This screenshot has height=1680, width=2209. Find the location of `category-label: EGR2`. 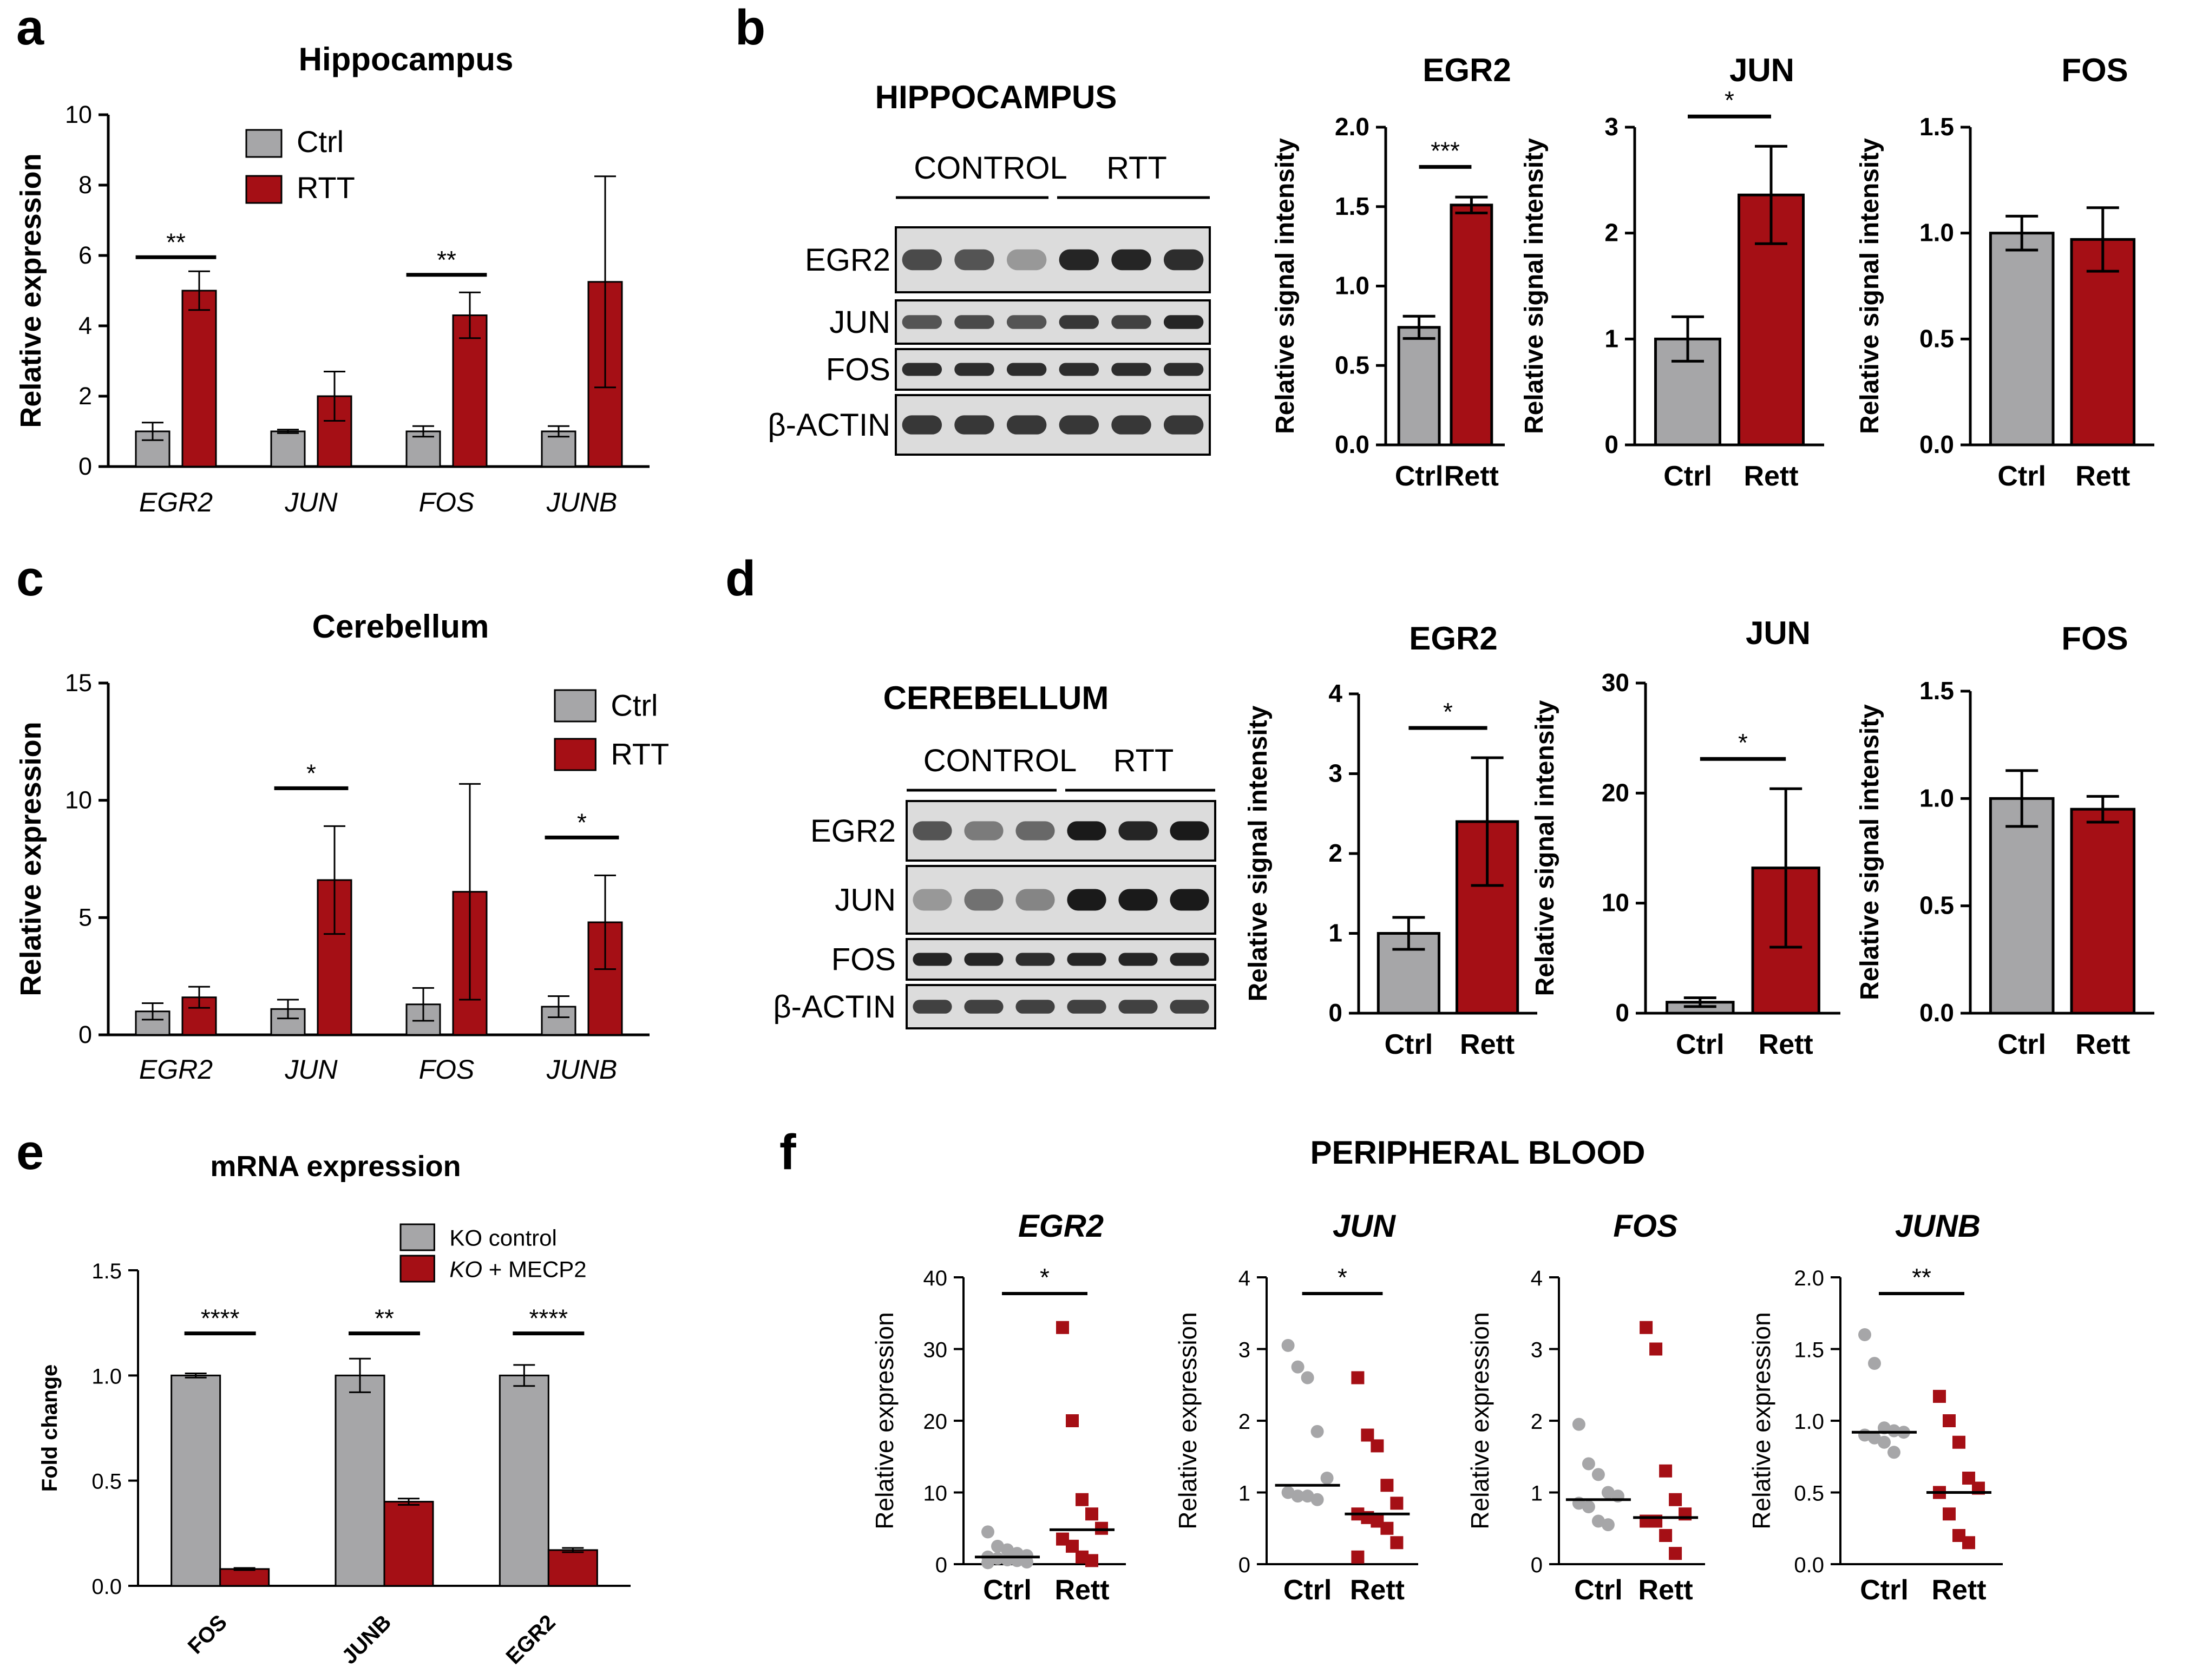

category-label: EGR2 is located at coordinates (531, 1639).